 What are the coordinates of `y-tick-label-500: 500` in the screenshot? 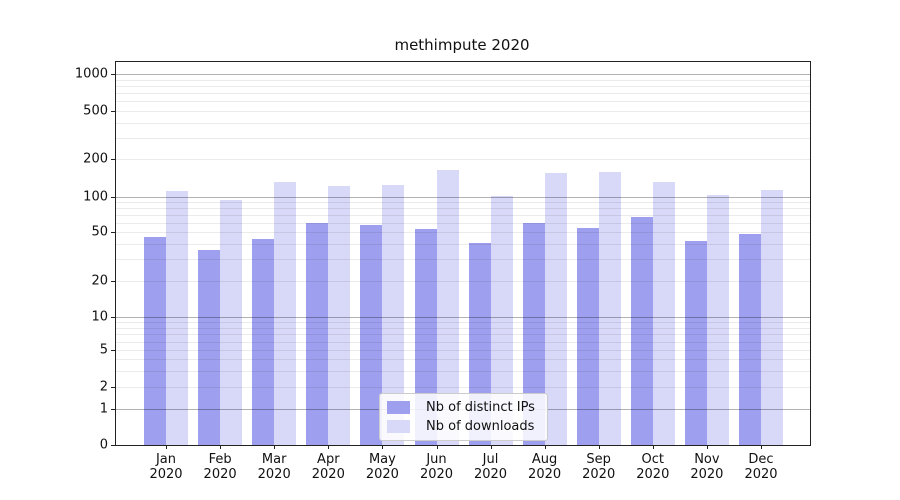 It's located at (95, 111).